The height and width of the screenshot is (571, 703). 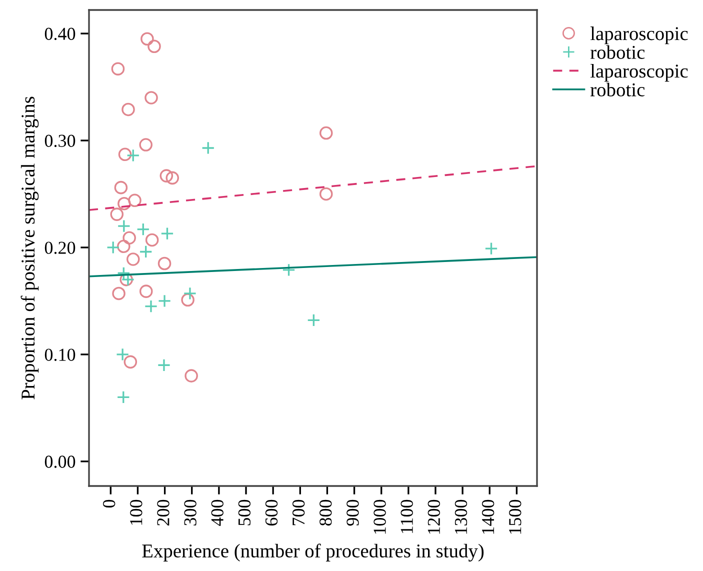 I want to click on x-tick-label: 400, so click(x=217, y=513).